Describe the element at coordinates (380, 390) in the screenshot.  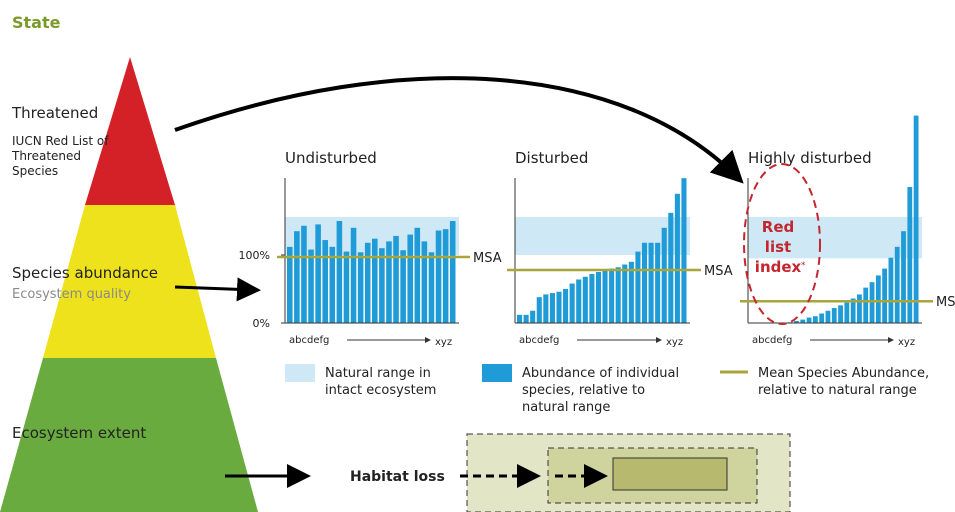
I see `legend-text: intact ecosystem` at that location.